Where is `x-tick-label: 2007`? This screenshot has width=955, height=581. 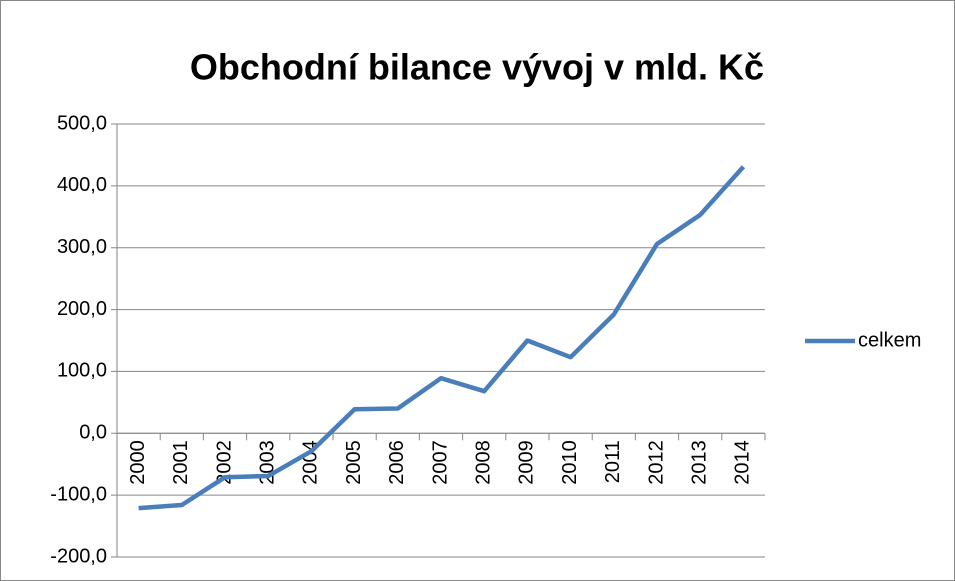
x-tick-label: 2007 is located at coordinates (440, 462).